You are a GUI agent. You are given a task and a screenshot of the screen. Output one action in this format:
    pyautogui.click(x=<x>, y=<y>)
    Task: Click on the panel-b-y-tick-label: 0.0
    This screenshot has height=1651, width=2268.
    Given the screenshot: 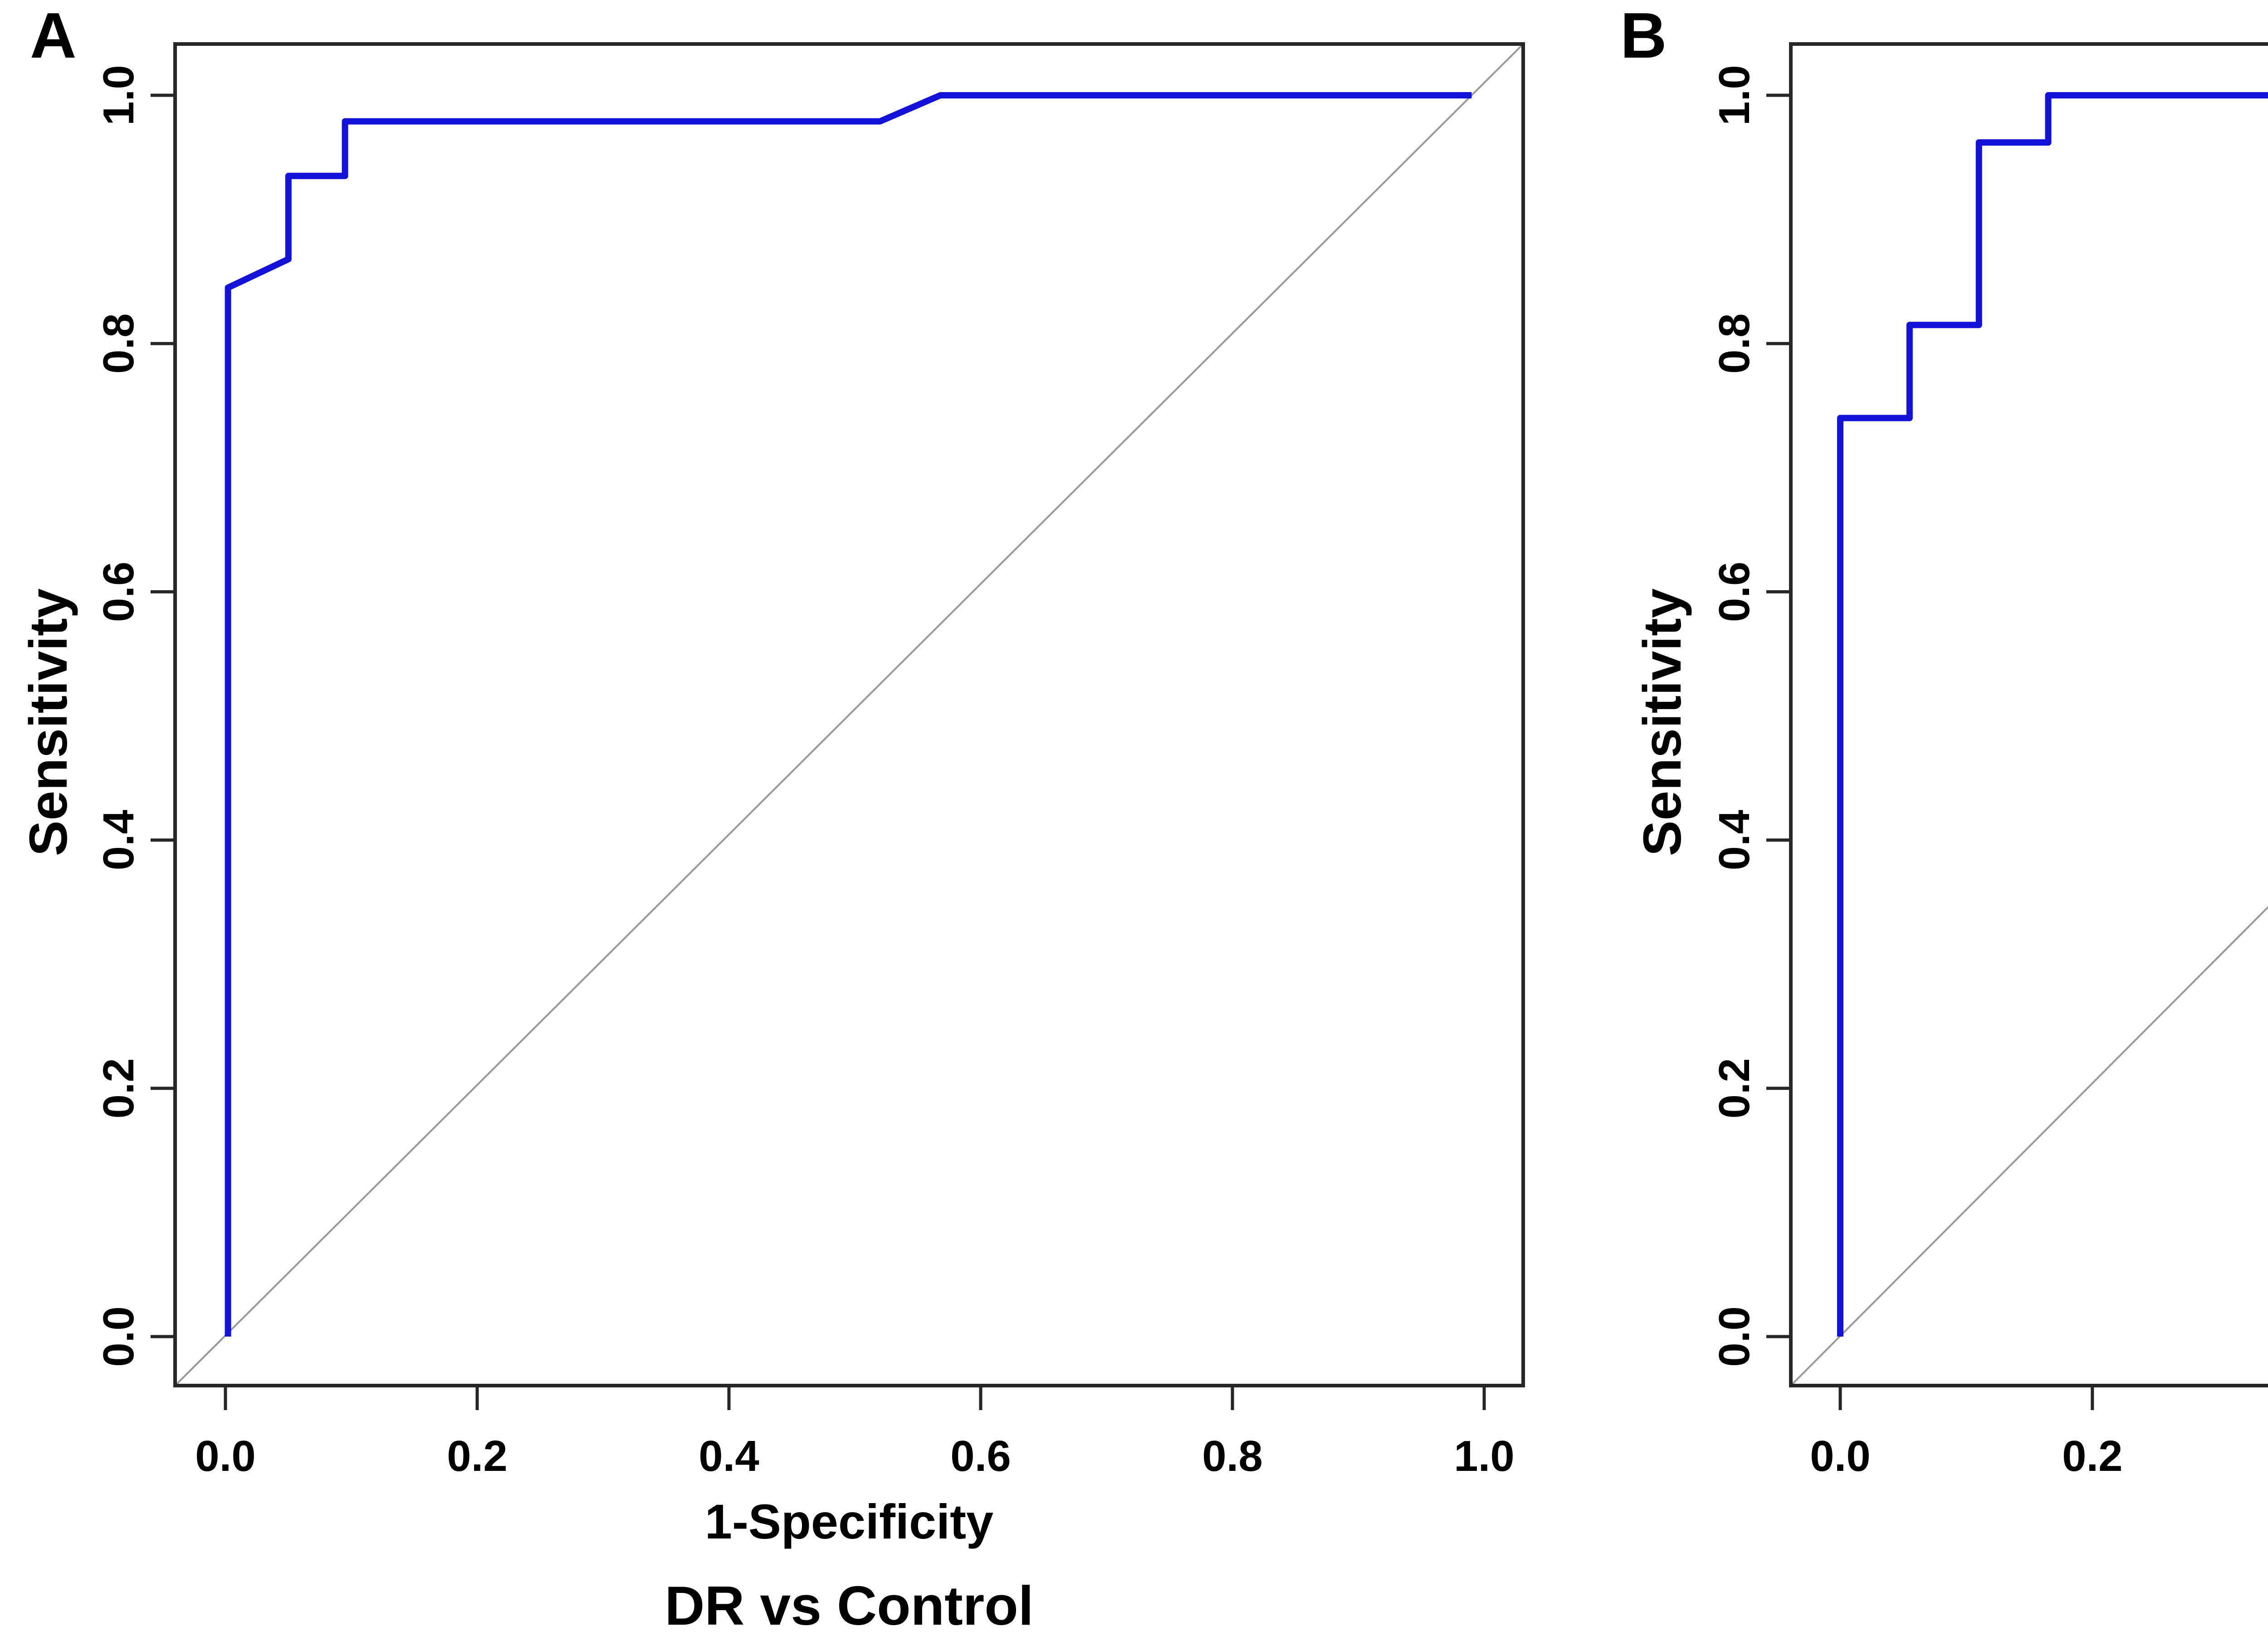 What is the action you would take?
    pyautogui.click(x=1734, y=1336)
    